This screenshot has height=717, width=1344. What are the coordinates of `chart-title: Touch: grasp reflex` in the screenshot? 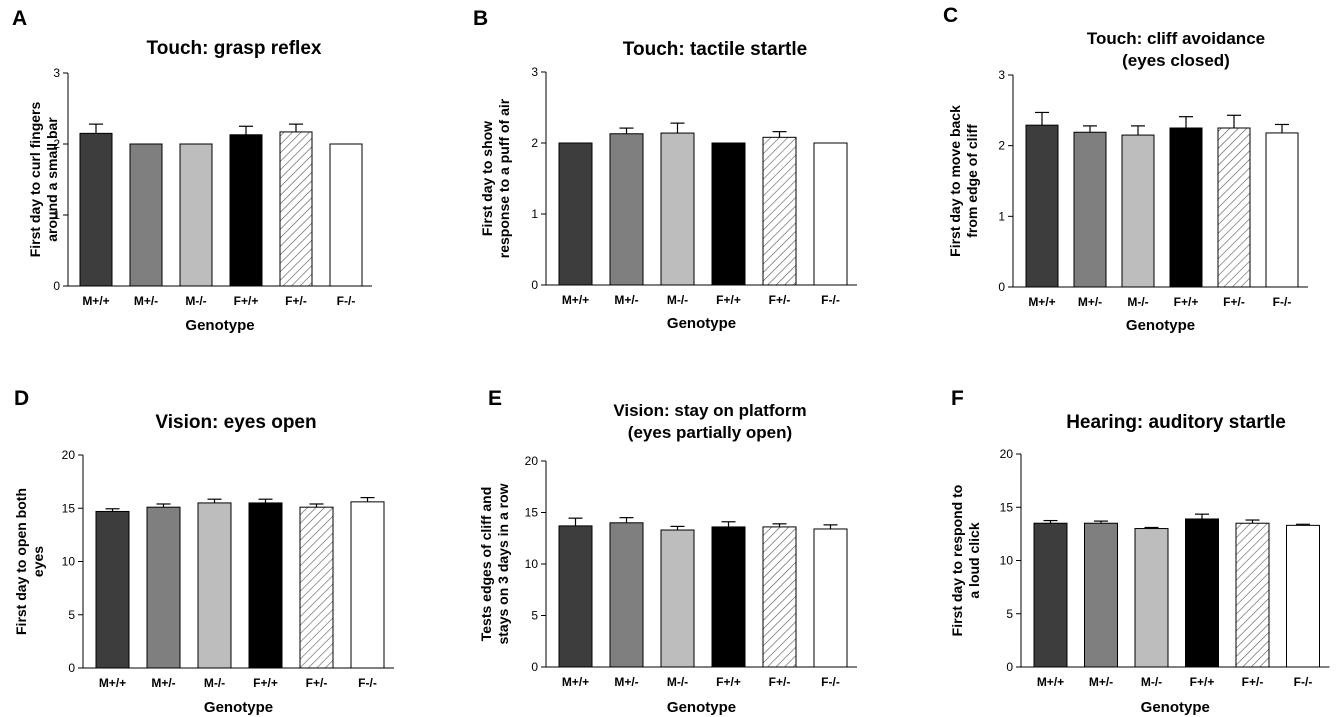 It's located at (234, 48).